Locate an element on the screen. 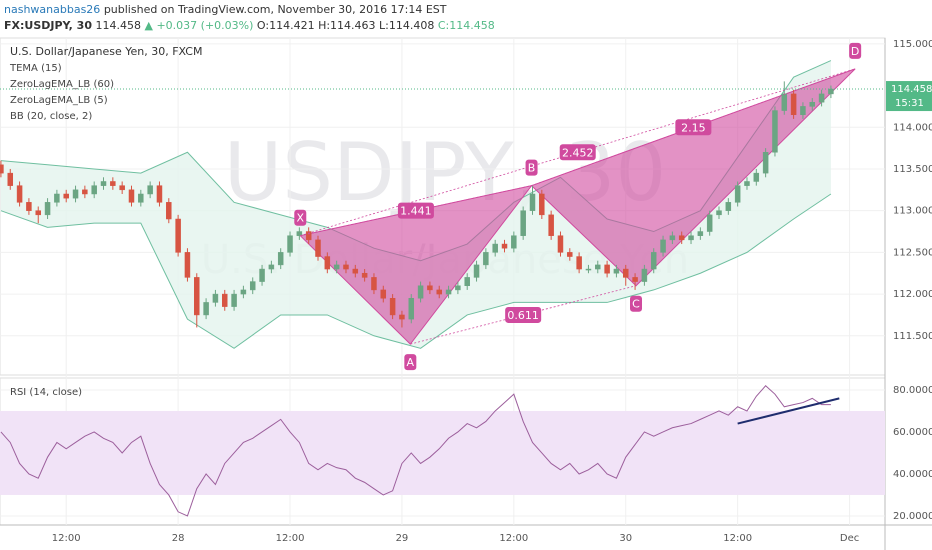 The width and height of the screenshot is (932, 550). y-tick-label: 20.0000 is located at coordinates (912, 516).